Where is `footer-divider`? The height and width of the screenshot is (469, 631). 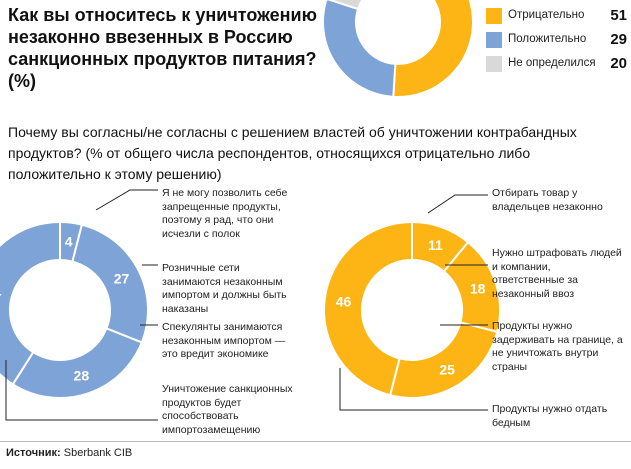
footer-divider is located at coordinates (315, 441).